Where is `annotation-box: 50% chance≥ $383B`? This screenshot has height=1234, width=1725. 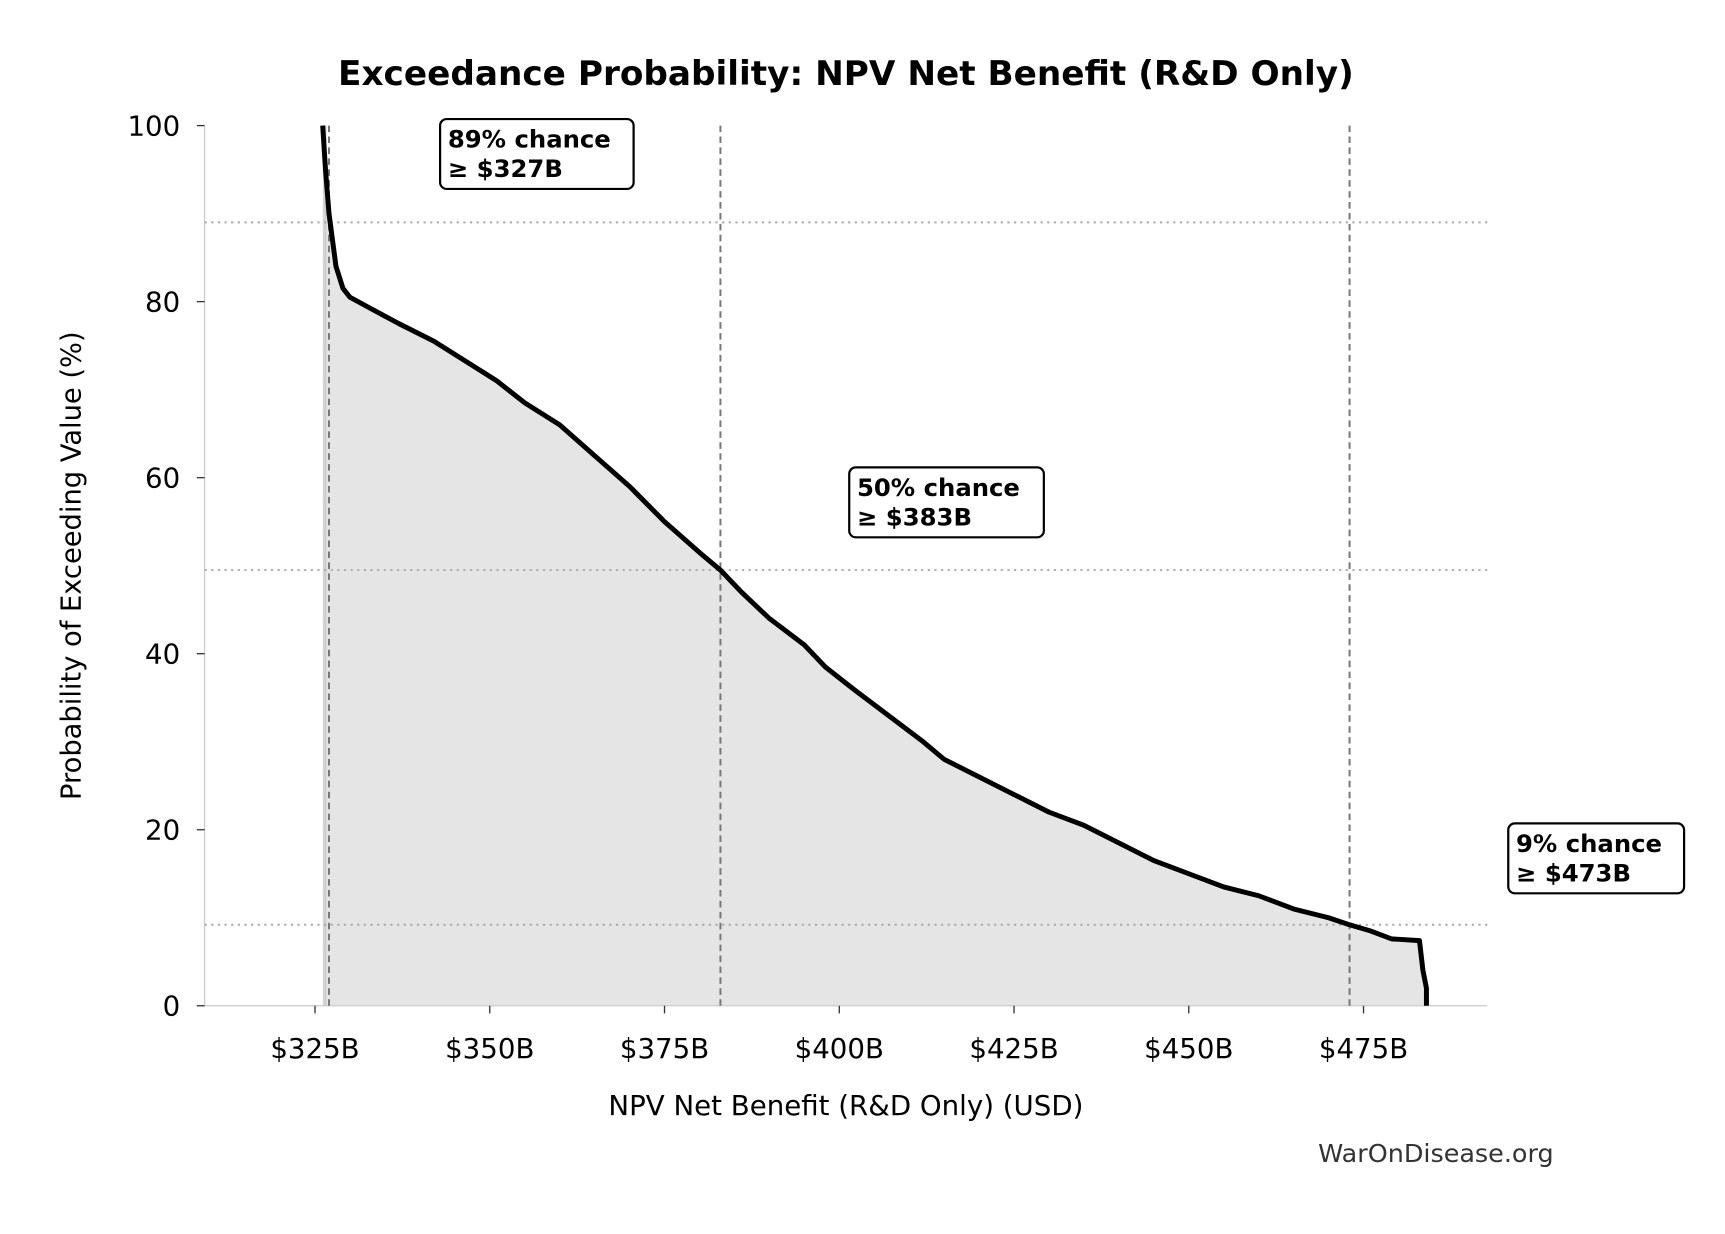 annotation-box: 50% chance≥ $383B is located at coordinates (946, 502).